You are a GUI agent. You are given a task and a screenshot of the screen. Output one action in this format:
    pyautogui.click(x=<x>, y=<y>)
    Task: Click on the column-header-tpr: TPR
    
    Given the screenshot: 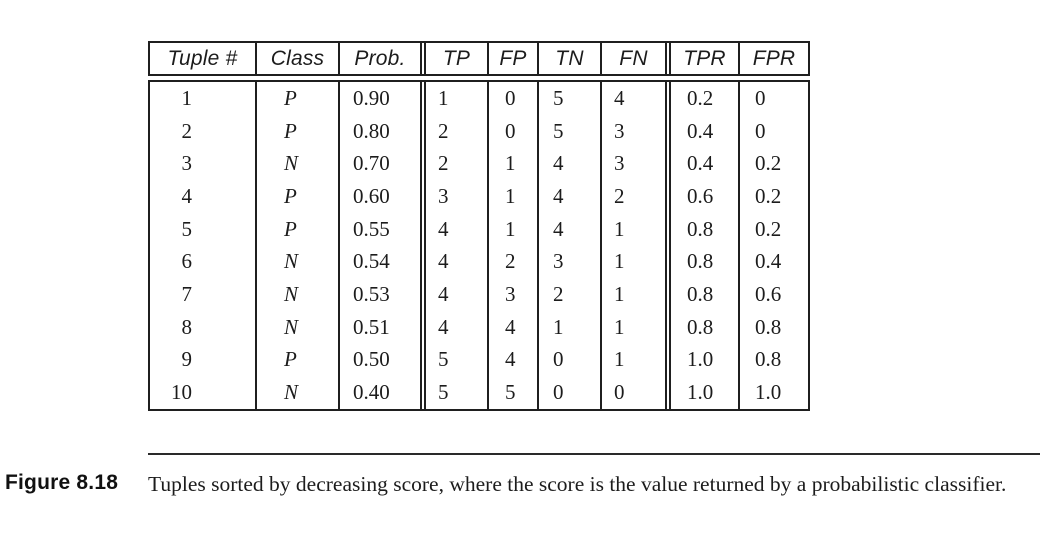 What is the action you would take?
    pyautogui.click(x=701, y=58)
    